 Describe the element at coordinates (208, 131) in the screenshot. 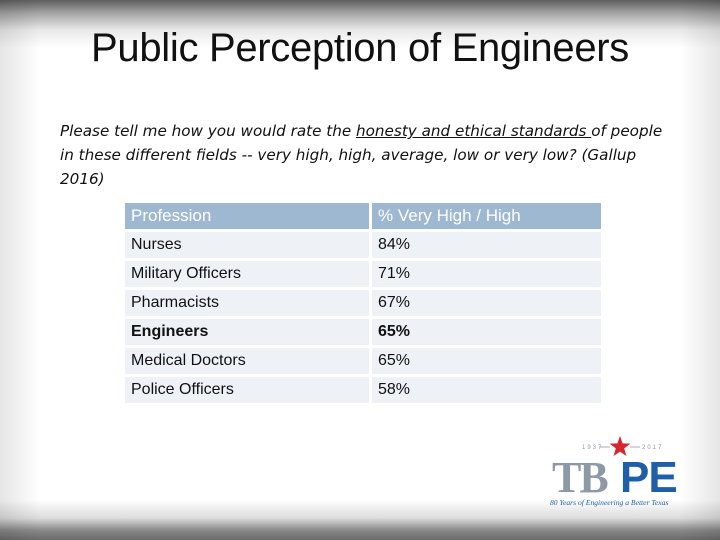

I see `question-text-start: Please tell me how you would rate the` at that location.